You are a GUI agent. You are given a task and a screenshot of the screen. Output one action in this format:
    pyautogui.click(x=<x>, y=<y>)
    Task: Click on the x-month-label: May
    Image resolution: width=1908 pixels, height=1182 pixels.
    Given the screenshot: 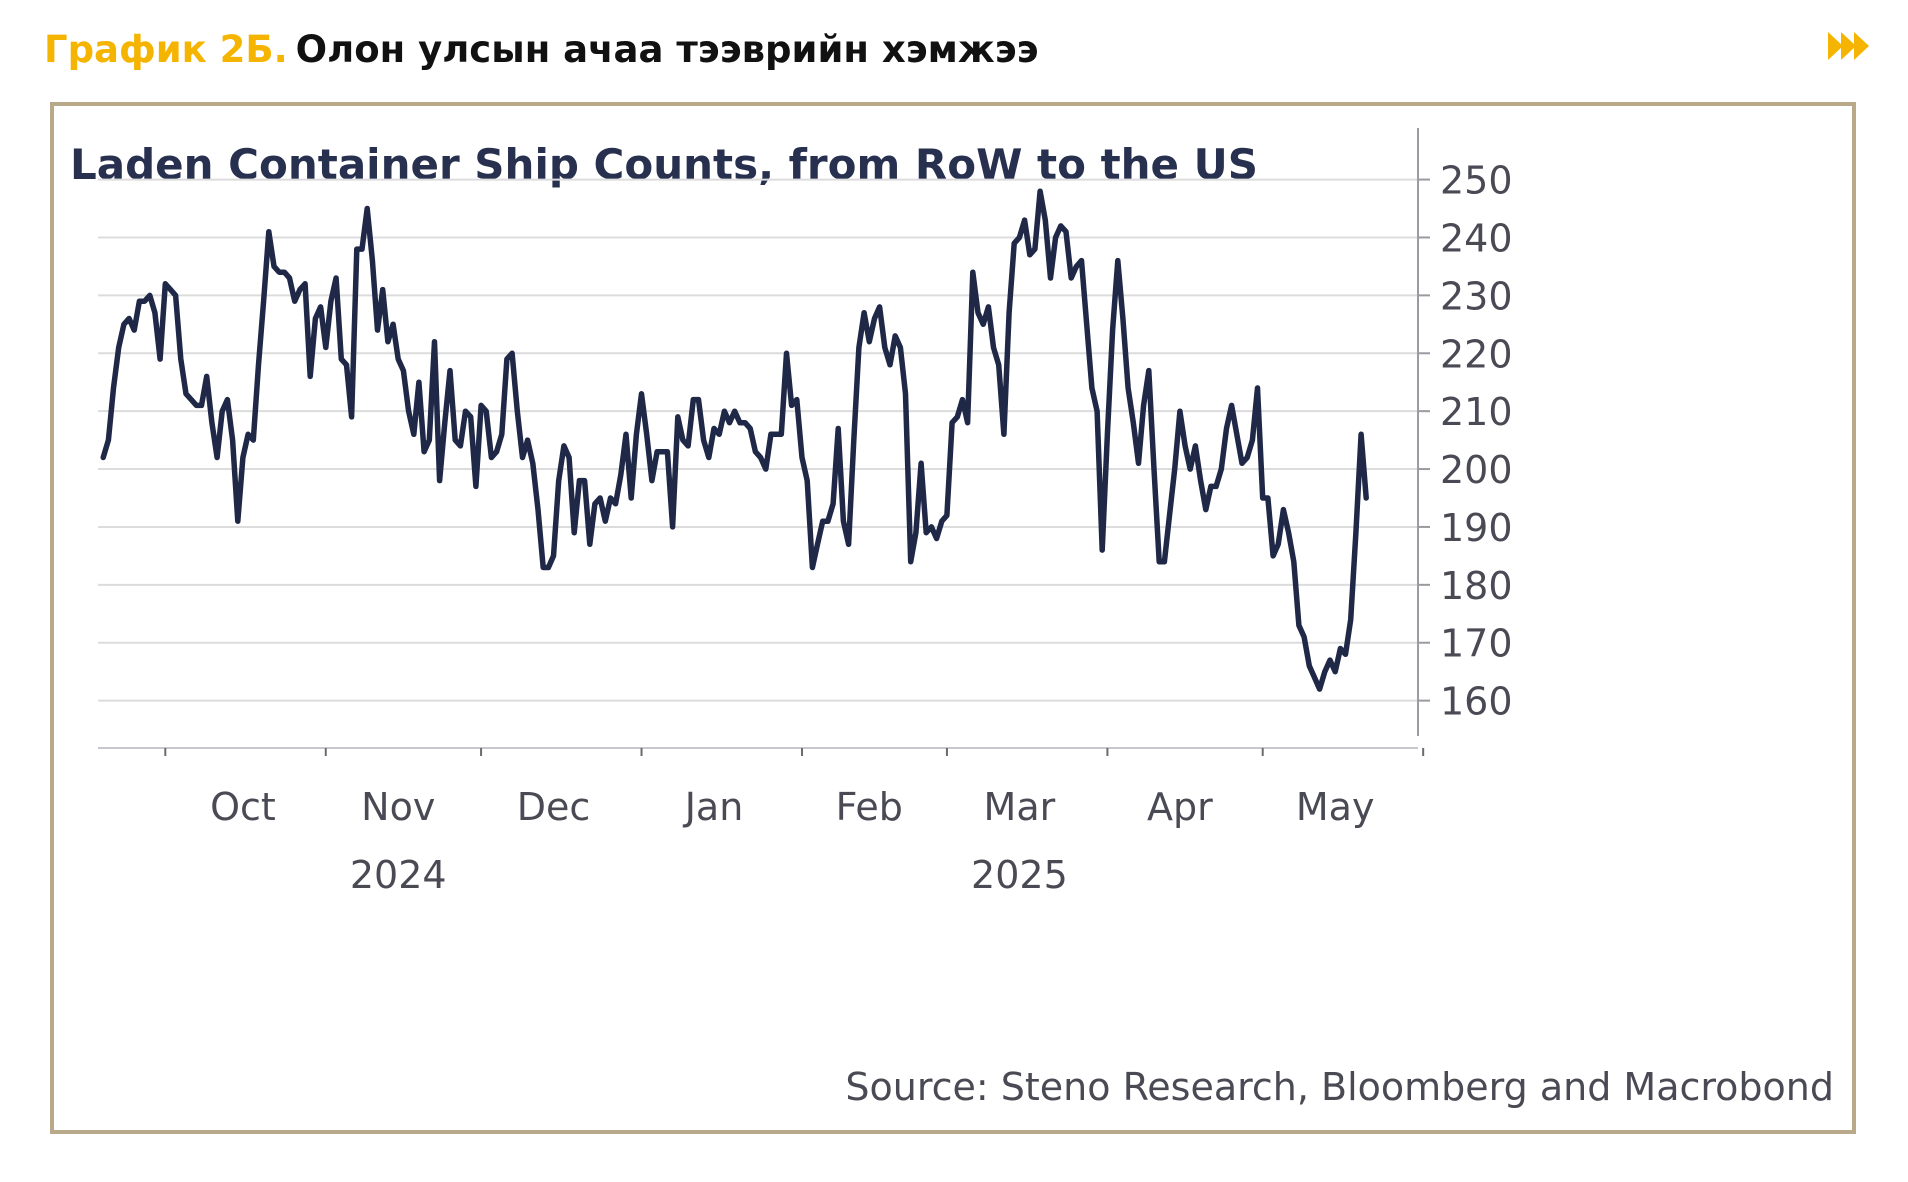 What is the action you would take?
    pyautogui.click(x=1335, y=807)
    